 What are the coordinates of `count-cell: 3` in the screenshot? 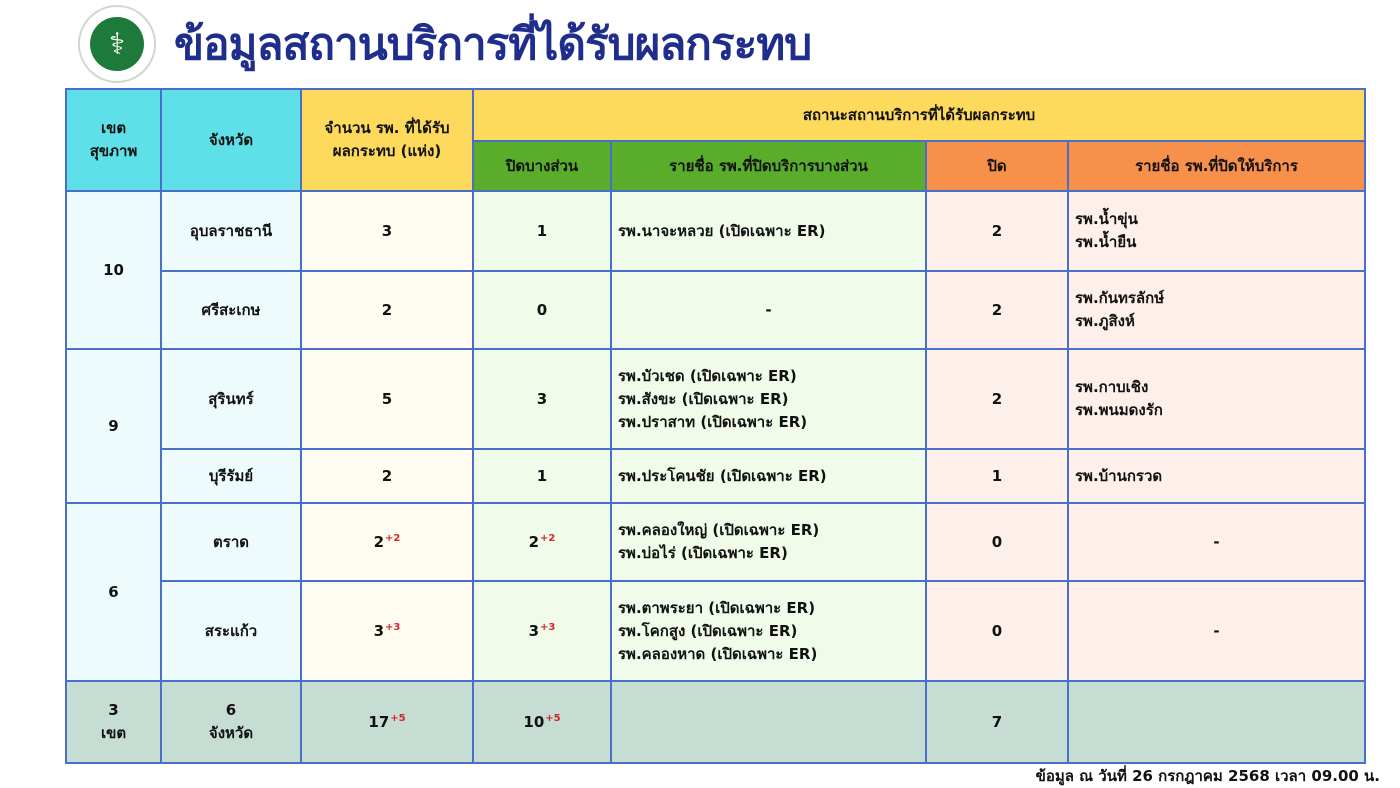 It's located at (387, 231).